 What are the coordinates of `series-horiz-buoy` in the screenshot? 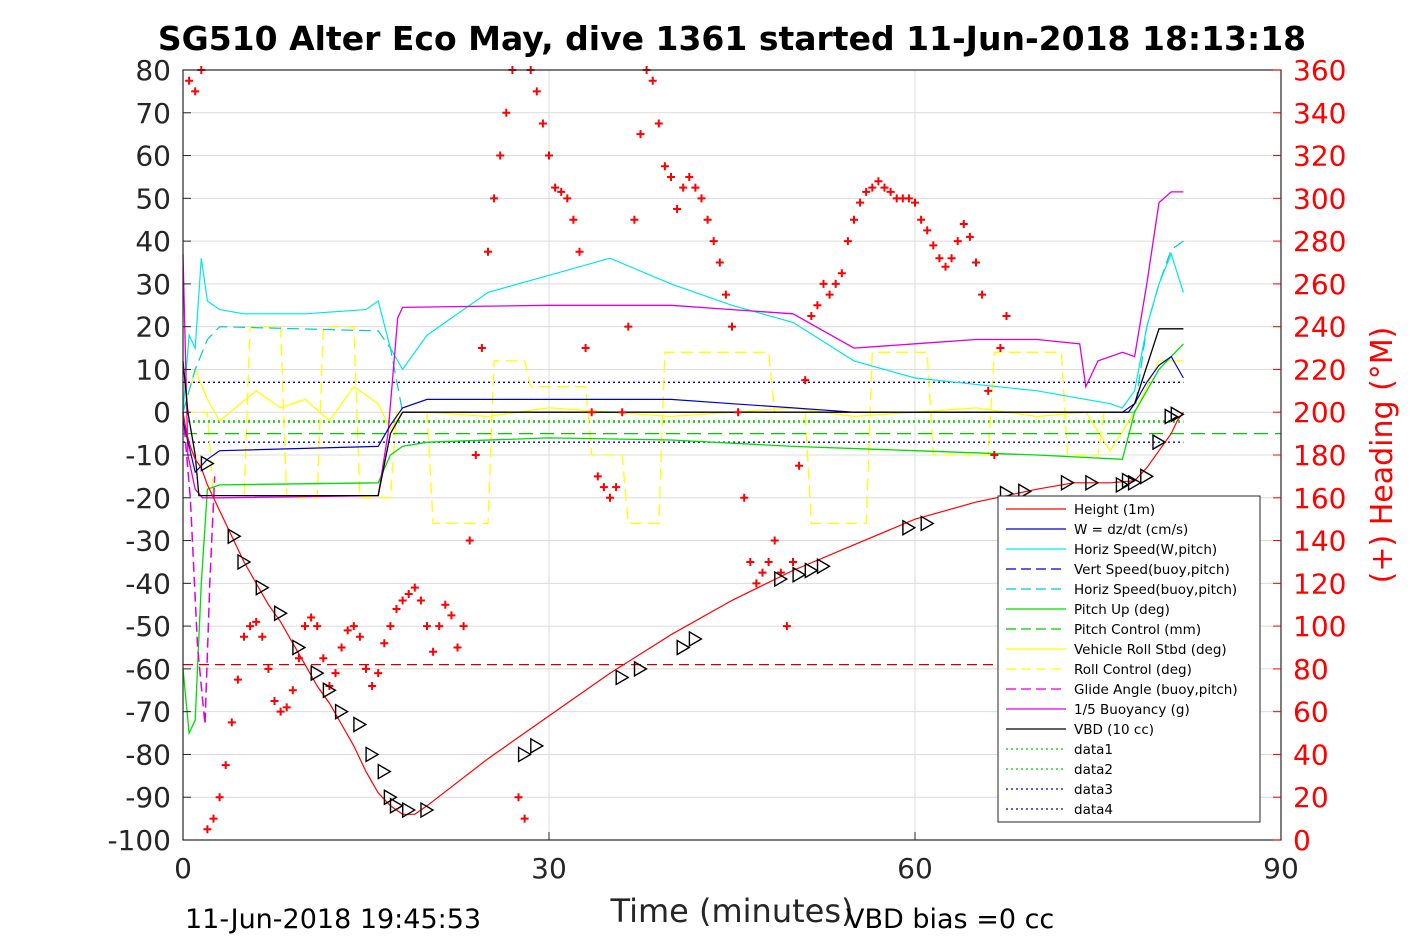 It's located at (683, 326).